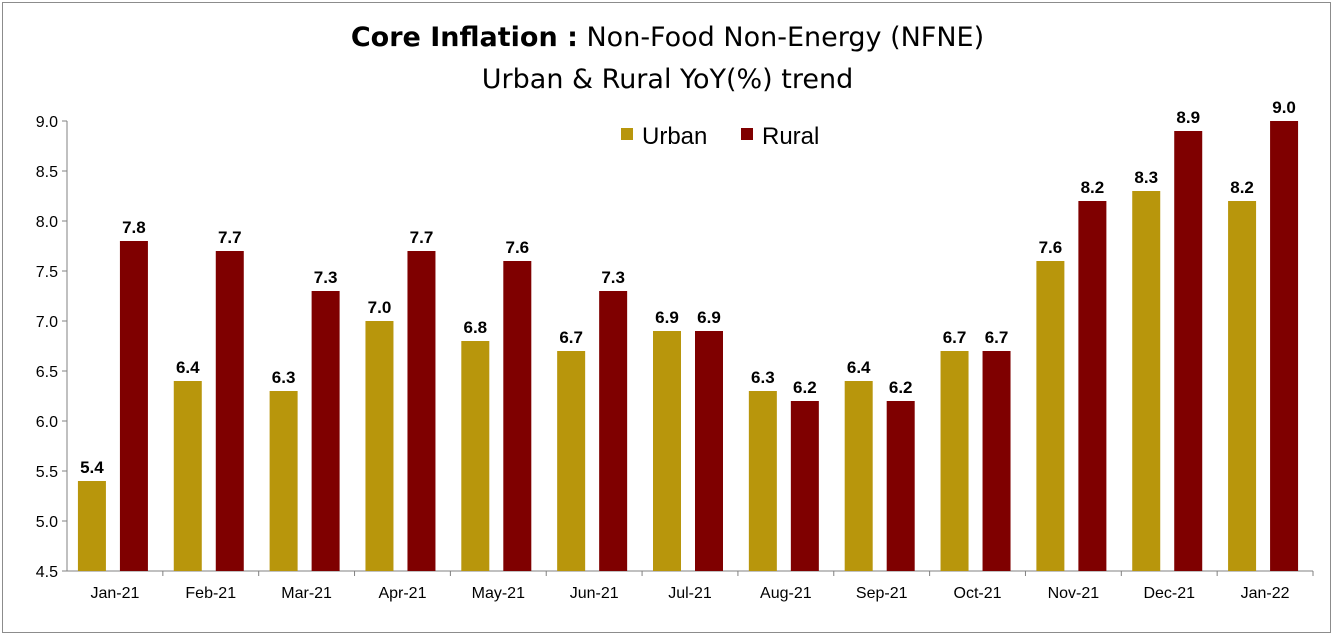 The height and width of the screenshot is (637, 1335). I want to click on chart-title-rest: Non-Food Non-Energy (NFNE), so click(785, 37).